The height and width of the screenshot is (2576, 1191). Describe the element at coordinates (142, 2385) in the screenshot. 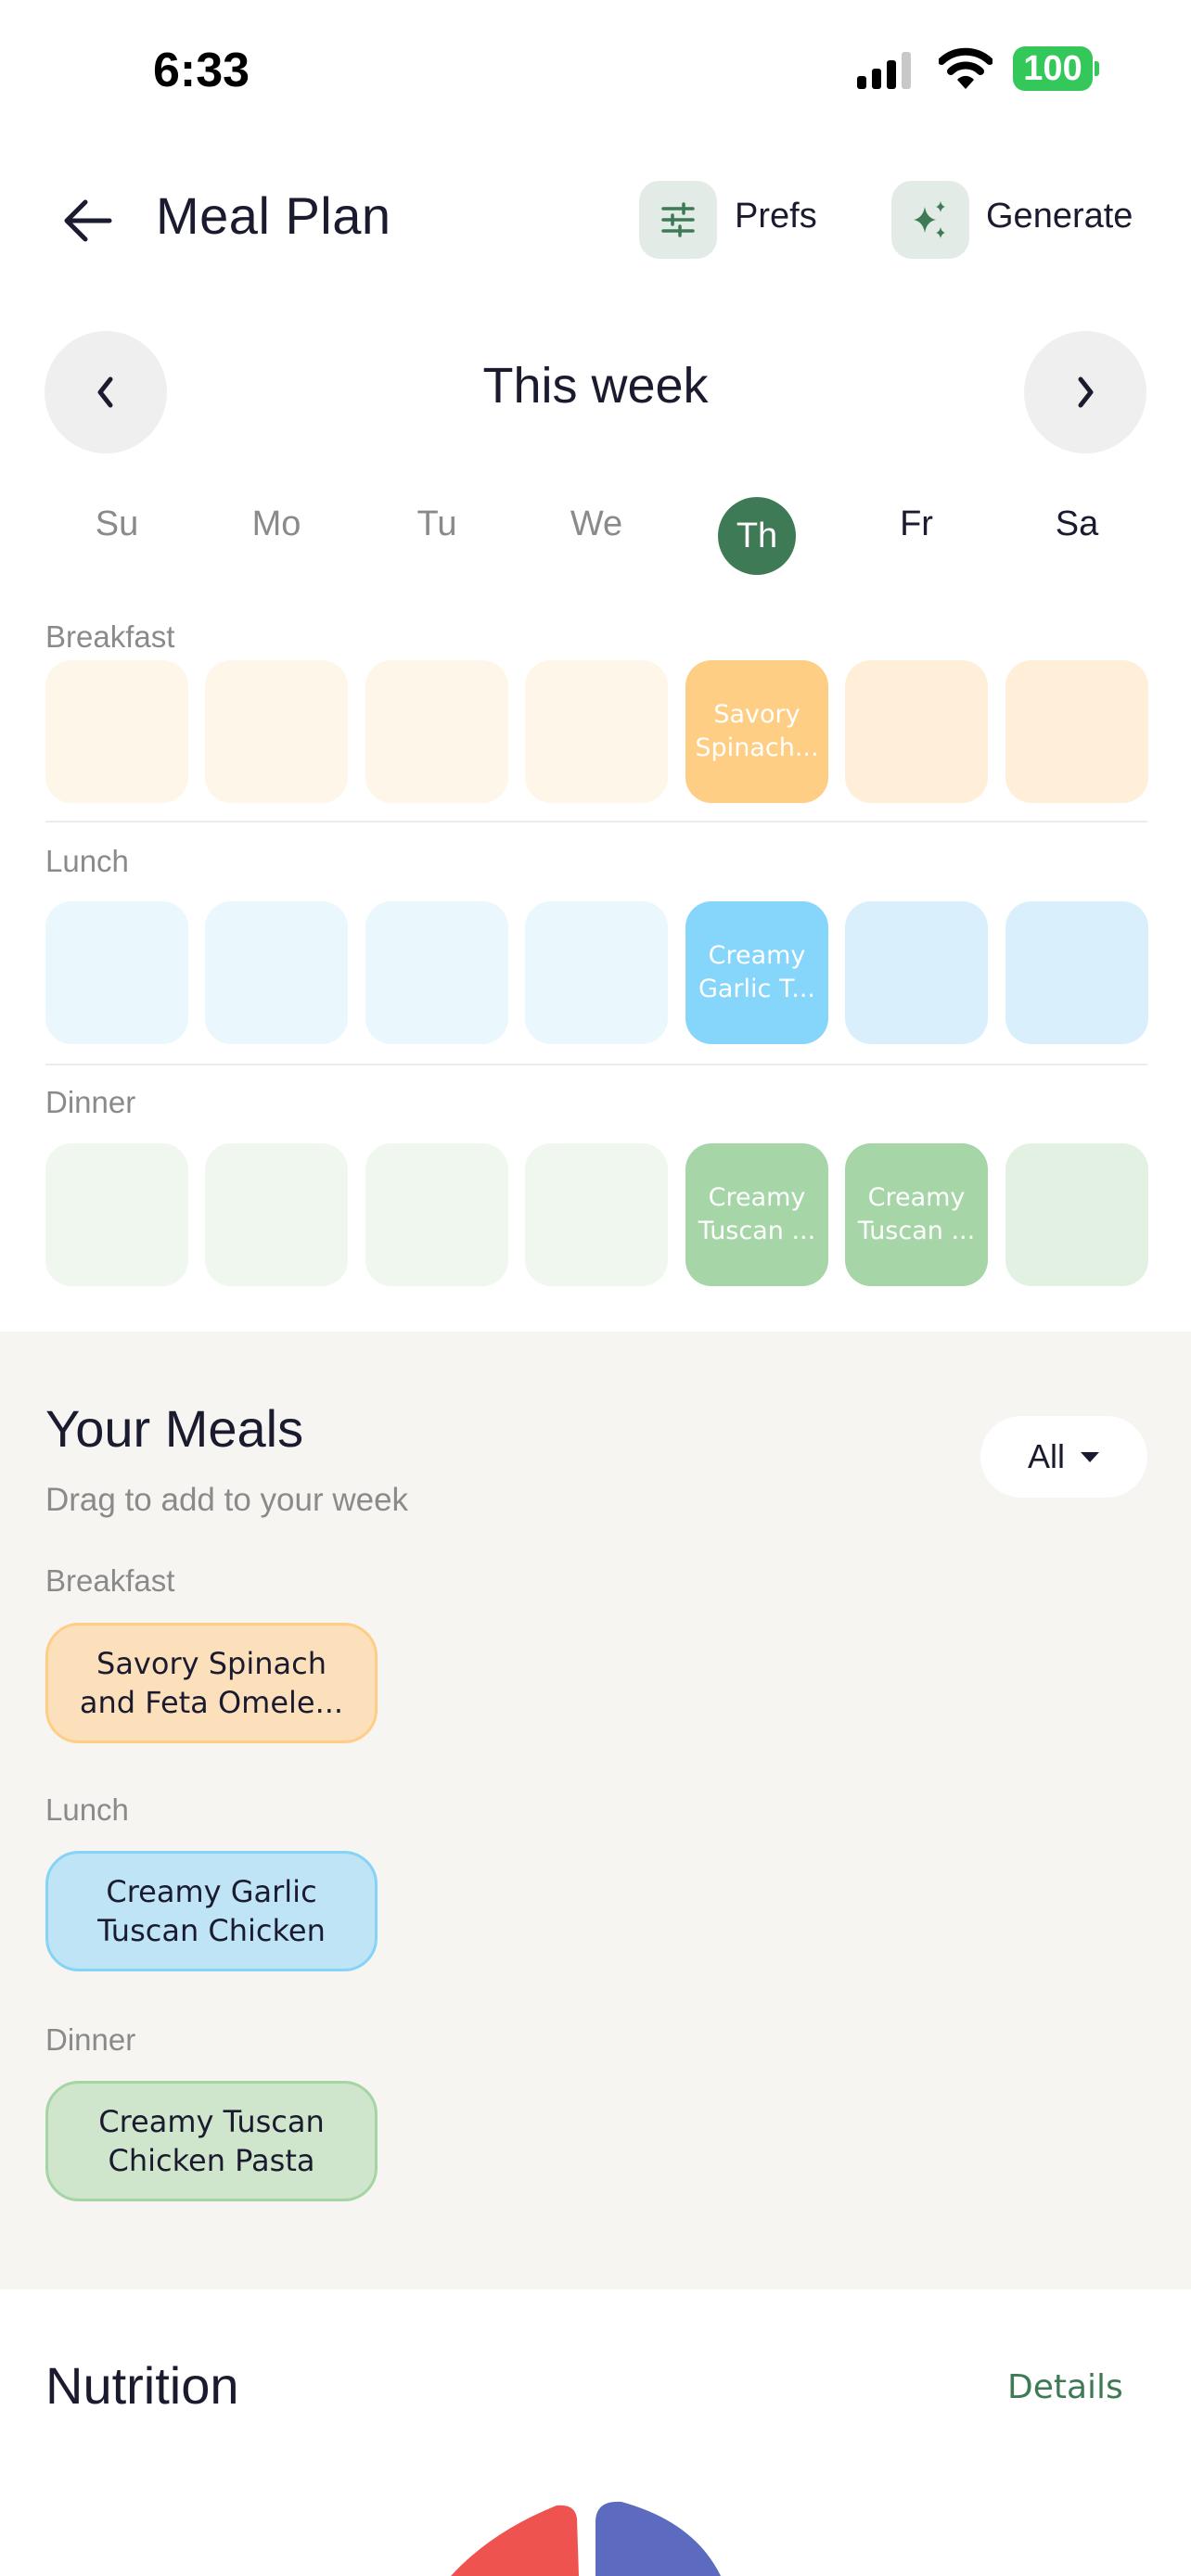

I see `nutrition-title: Nutrition` at that location.